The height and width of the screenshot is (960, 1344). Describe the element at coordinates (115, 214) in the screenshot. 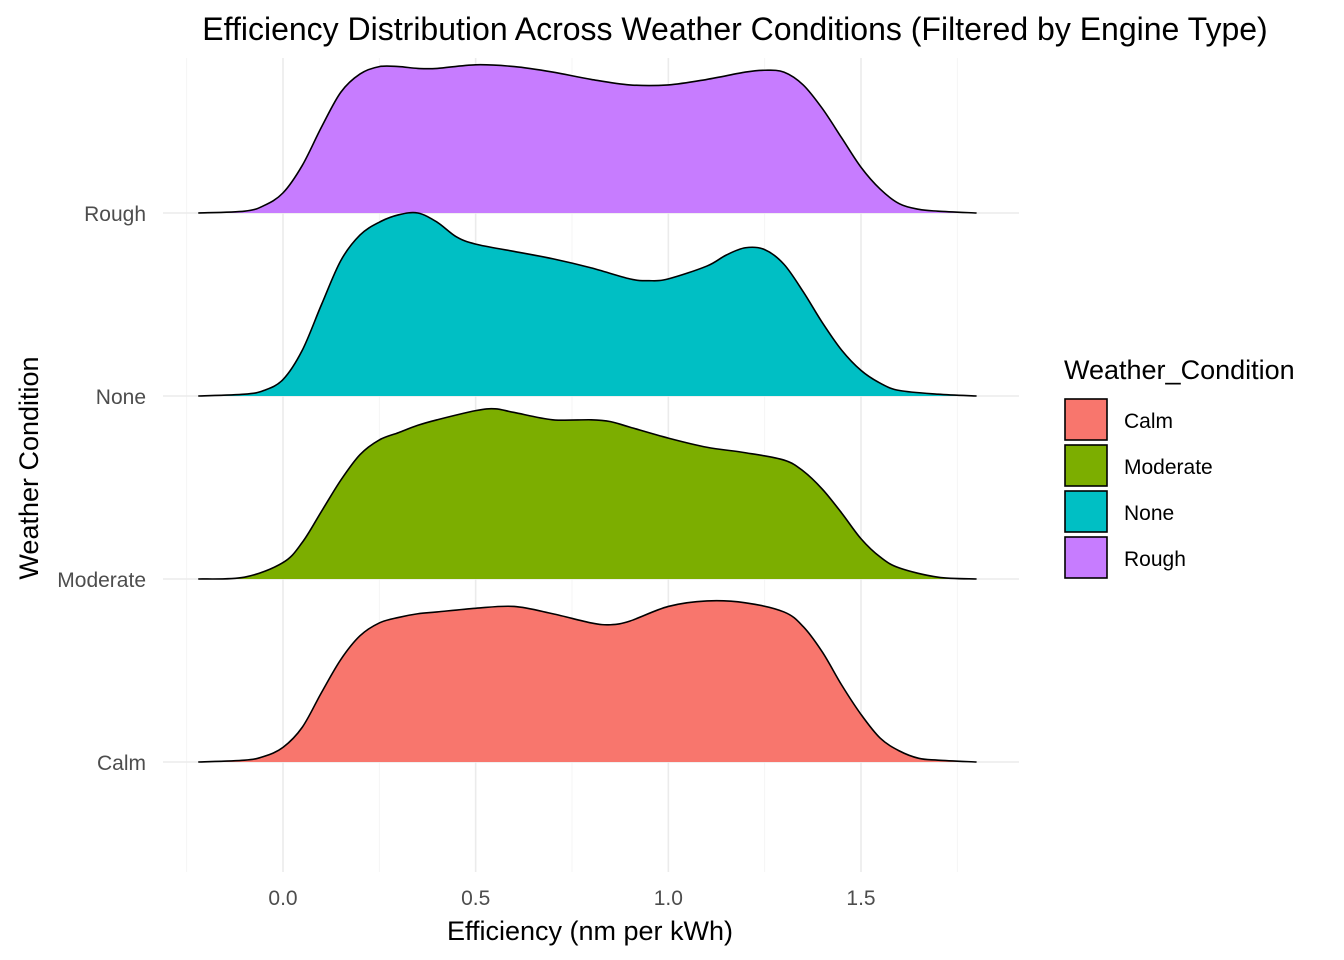

I see `y-tick-label-rough: Rough` at that location.